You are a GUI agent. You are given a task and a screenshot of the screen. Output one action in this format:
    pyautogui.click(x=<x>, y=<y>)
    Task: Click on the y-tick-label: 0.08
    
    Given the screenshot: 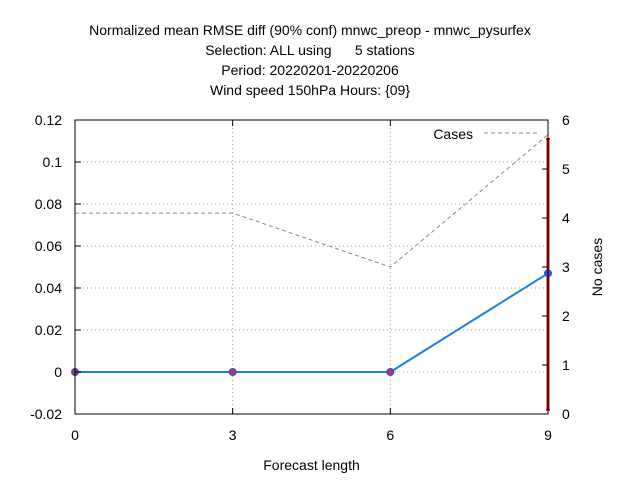 What is the action you would take?
    pyautogui.click(x=48, y=204)
    